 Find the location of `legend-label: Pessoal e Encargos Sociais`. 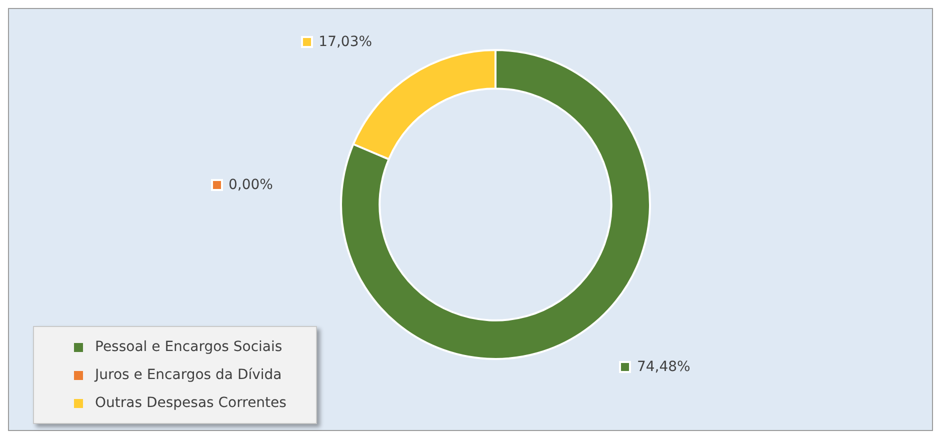

legend-label: Pessoal e Encargos Sociais is located at coordinates (188, 347).